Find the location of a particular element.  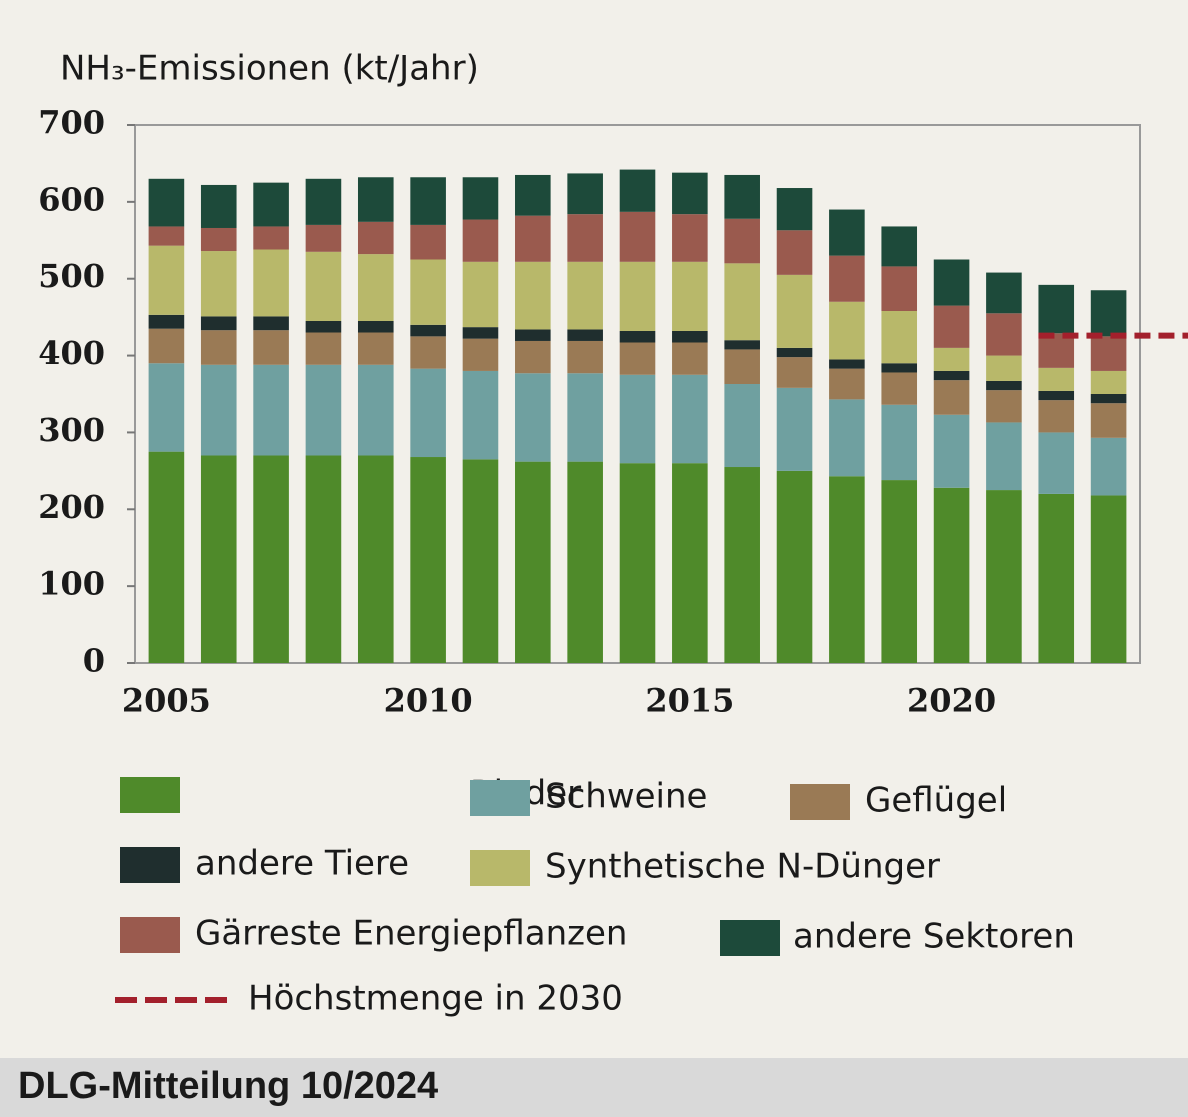

source: DLG-Mitteilung 10/2024 is located at coordinates (228, 1086).